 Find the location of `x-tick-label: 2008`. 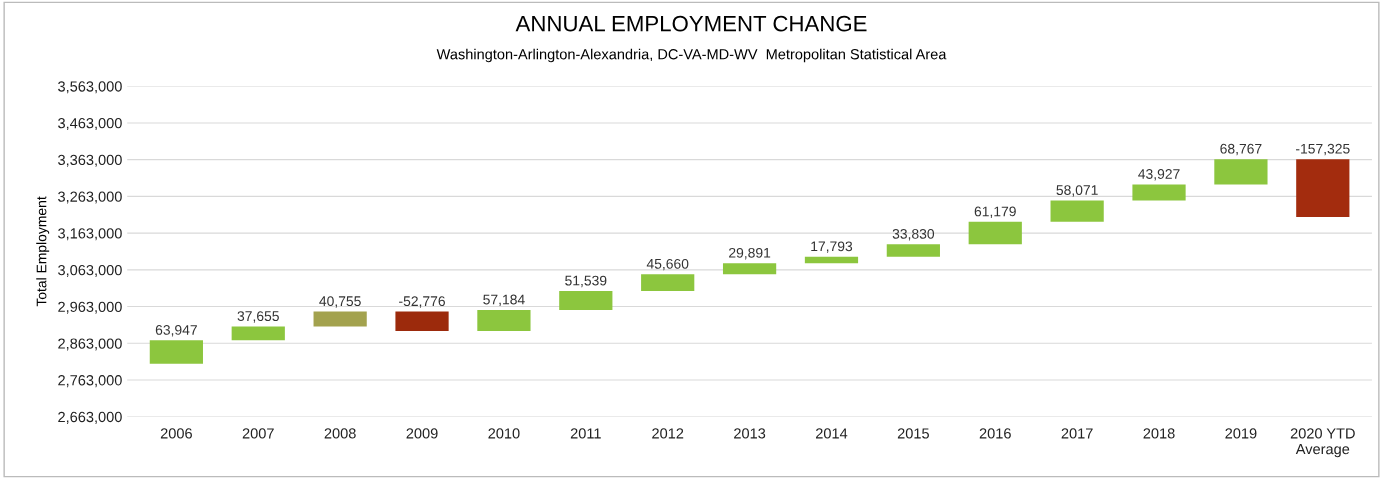

x-tick-label: 2008 is located at coordinates (340, 433).